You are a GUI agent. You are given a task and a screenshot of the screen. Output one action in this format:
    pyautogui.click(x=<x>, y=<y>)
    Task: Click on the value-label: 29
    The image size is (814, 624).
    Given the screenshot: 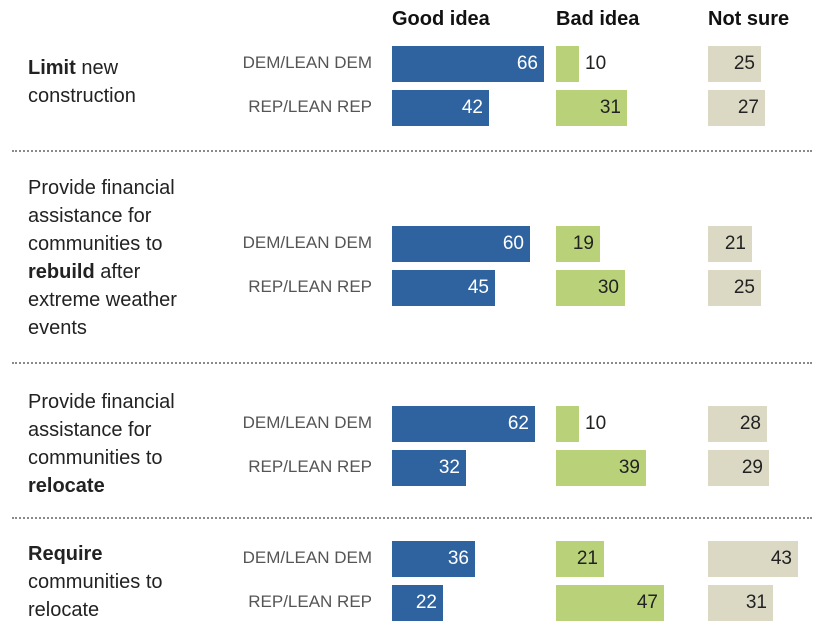 What is the action you would take?
    pyautogui.click(x=752, y=467)
    